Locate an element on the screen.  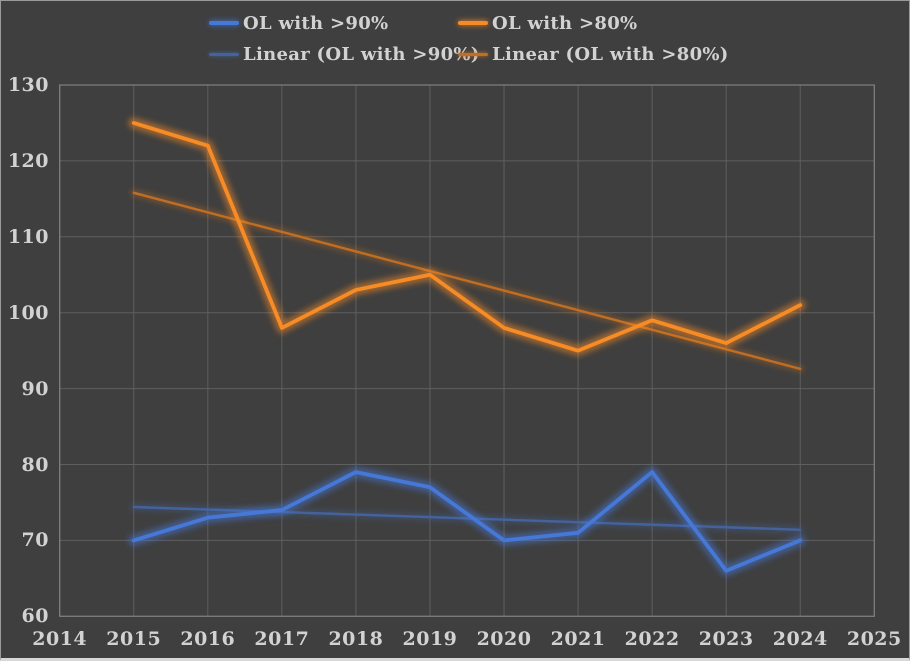
legend-label-linear-ol-90: Linear (OL with >90%) is located at coordinates (361, 54).